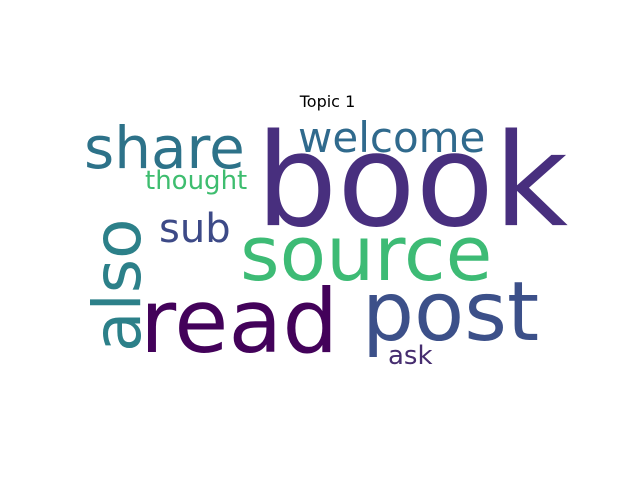 The height and width of the screenshot is (480, 640). I want to click on word-ask: ask, so click(410, 356).